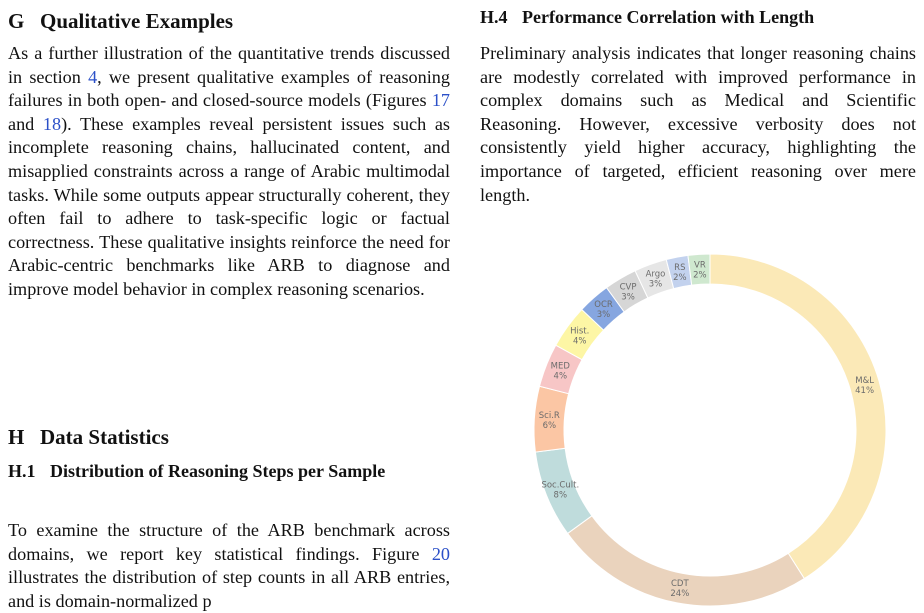 The width and height of the screenshot is (924, 613). I want to click on slice-percent-label: 24%, so click(679, 594).